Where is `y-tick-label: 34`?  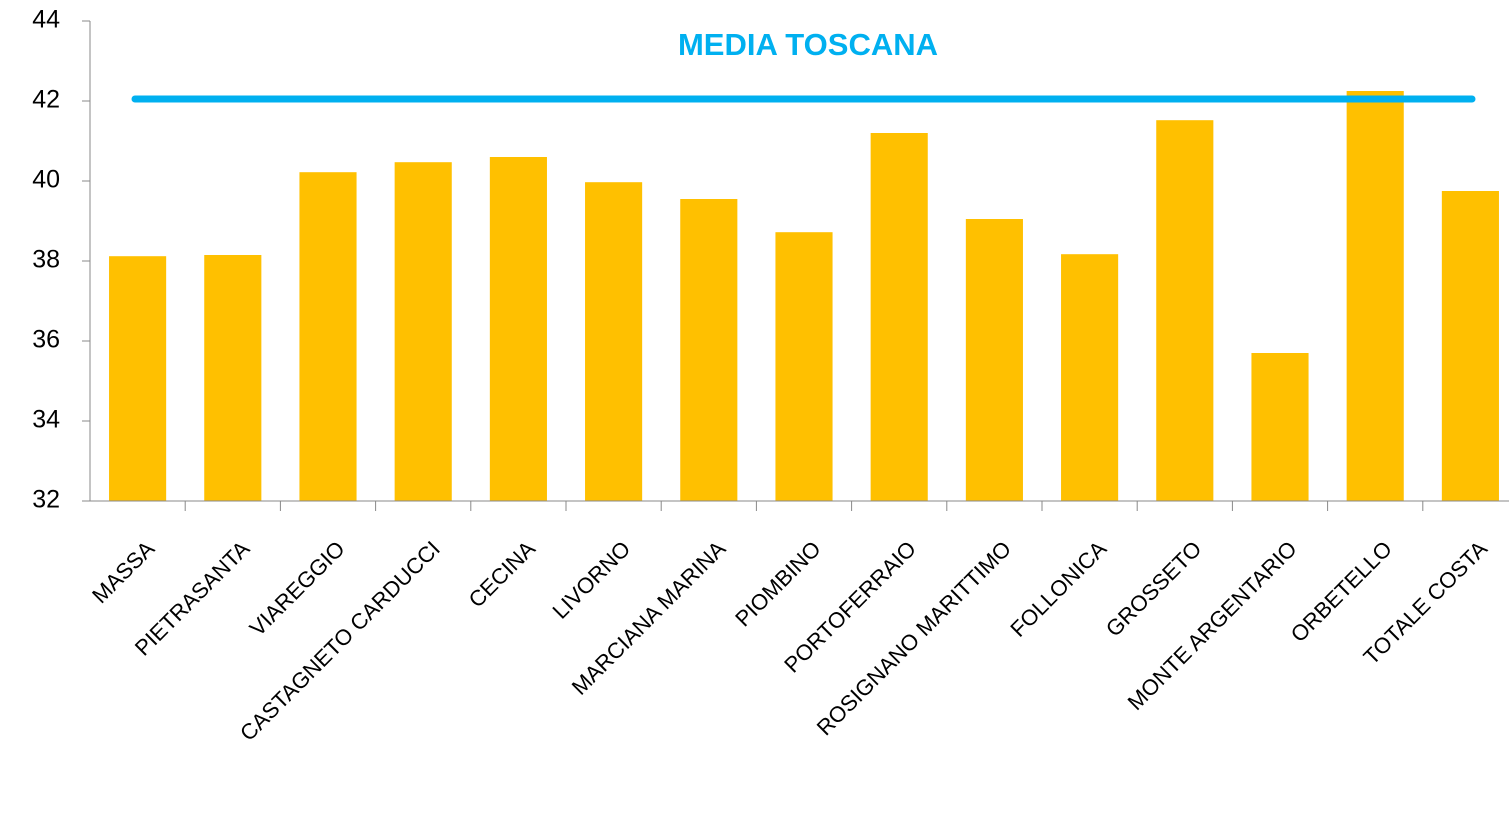
y-tick-label: 34 is located at coordinates (46, 420).